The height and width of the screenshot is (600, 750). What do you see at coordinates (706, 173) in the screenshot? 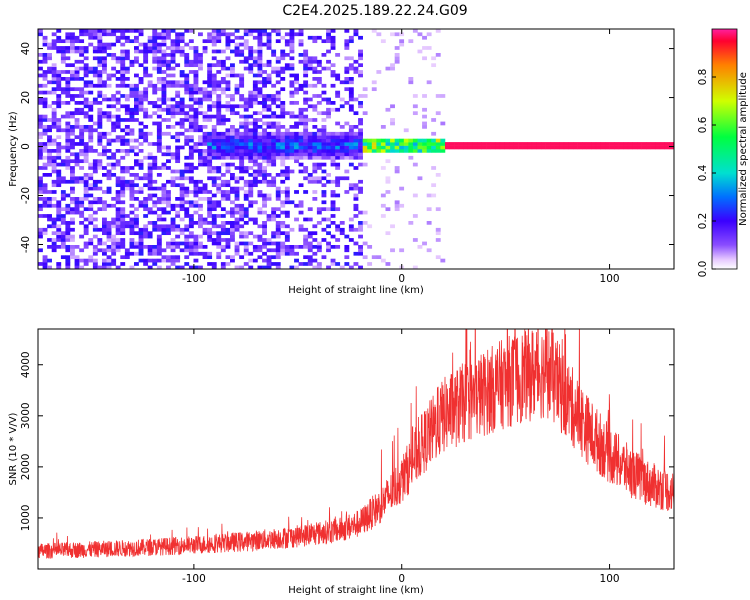
I see `colorbar-ticks: 0.00.20.40.60.8` at bounding box center [706, 173].